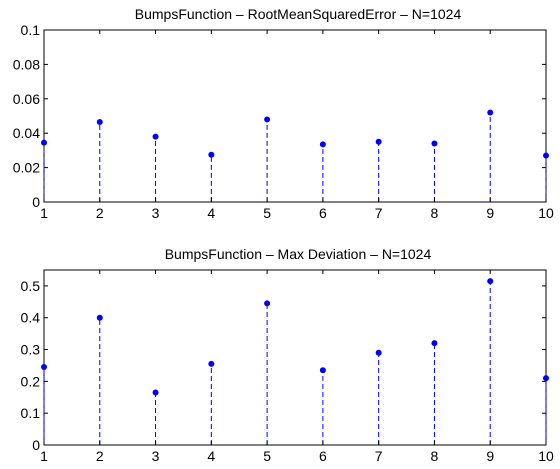  Describe the element at coordinates (298, 254) in the screenshot. I see `chart-title: BumpsFunction – Max Deviation – N=1024` at that location.